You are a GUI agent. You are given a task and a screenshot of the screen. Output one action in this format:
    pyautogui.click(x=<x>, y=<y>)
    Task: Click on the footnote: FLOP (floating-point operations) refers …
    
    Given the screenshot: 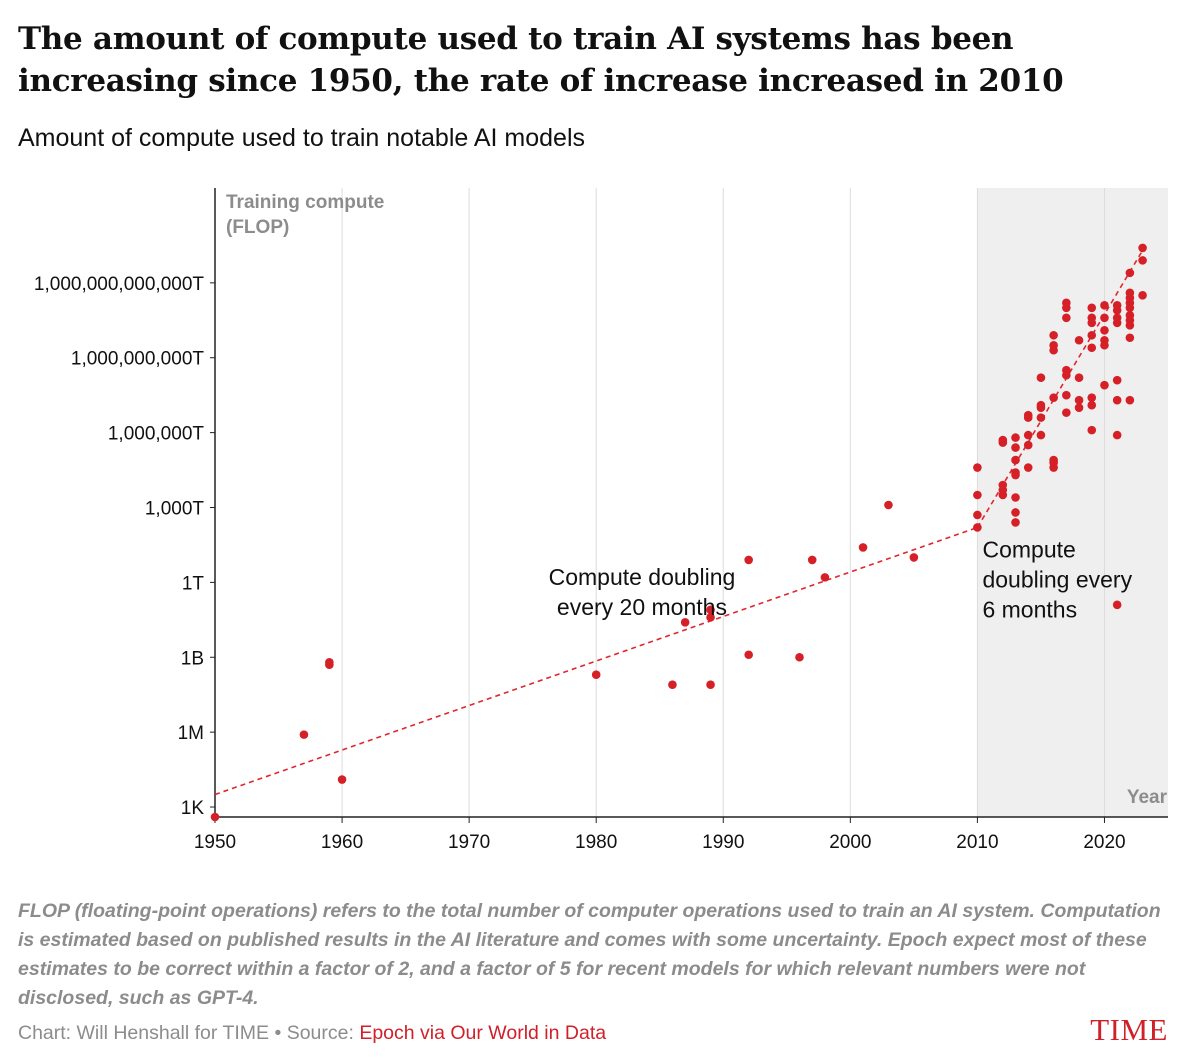 What is the action you would take?
    pyautogui.click(x=589, y=954)
    